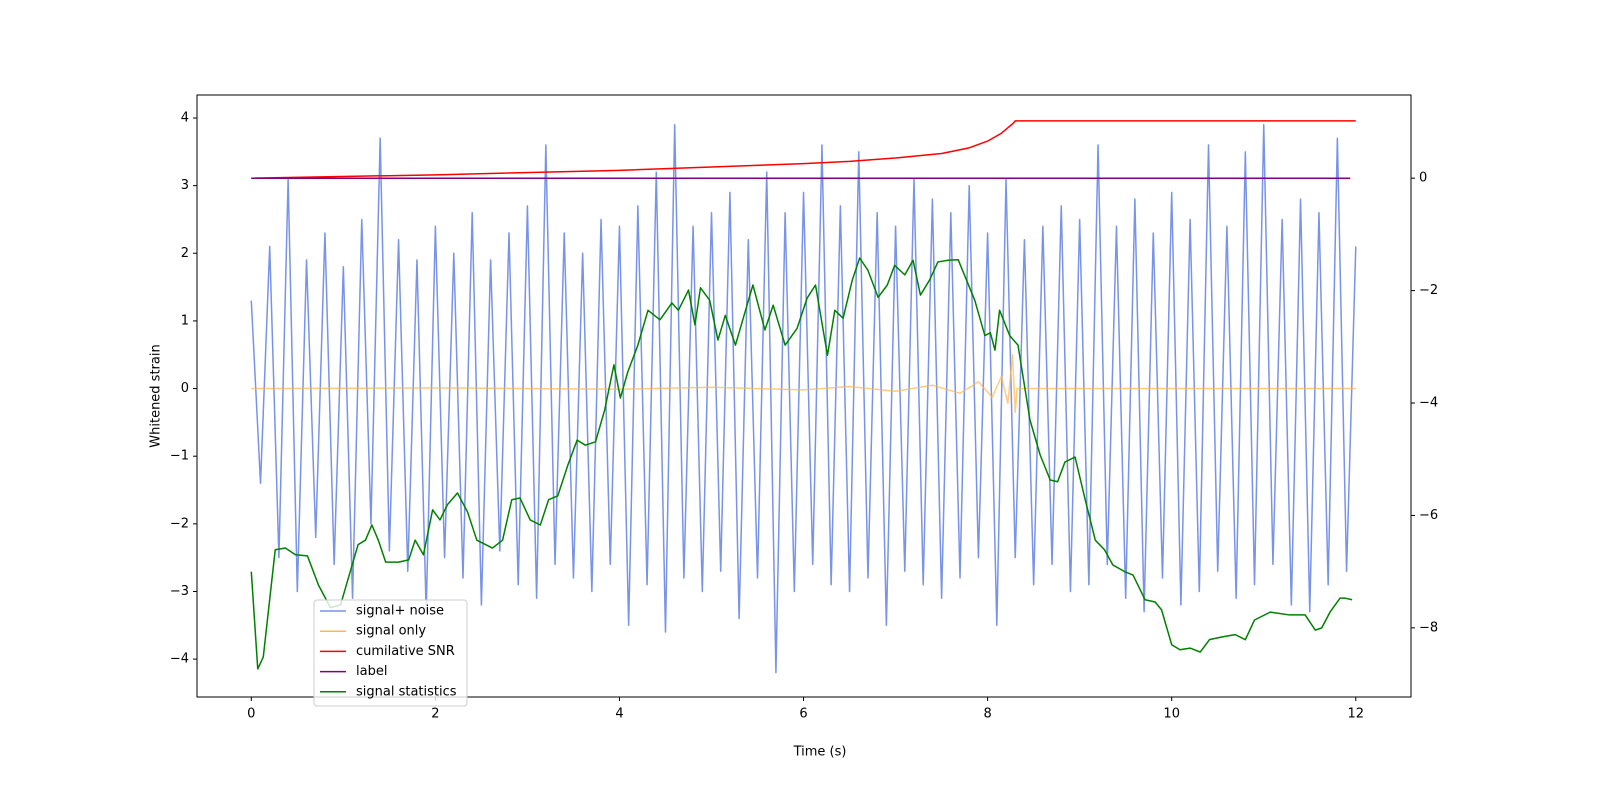 Image resolution: width=1600 pixels, height=800 pixels. I want to click on x-tick-label: 6, so click(803, 714).